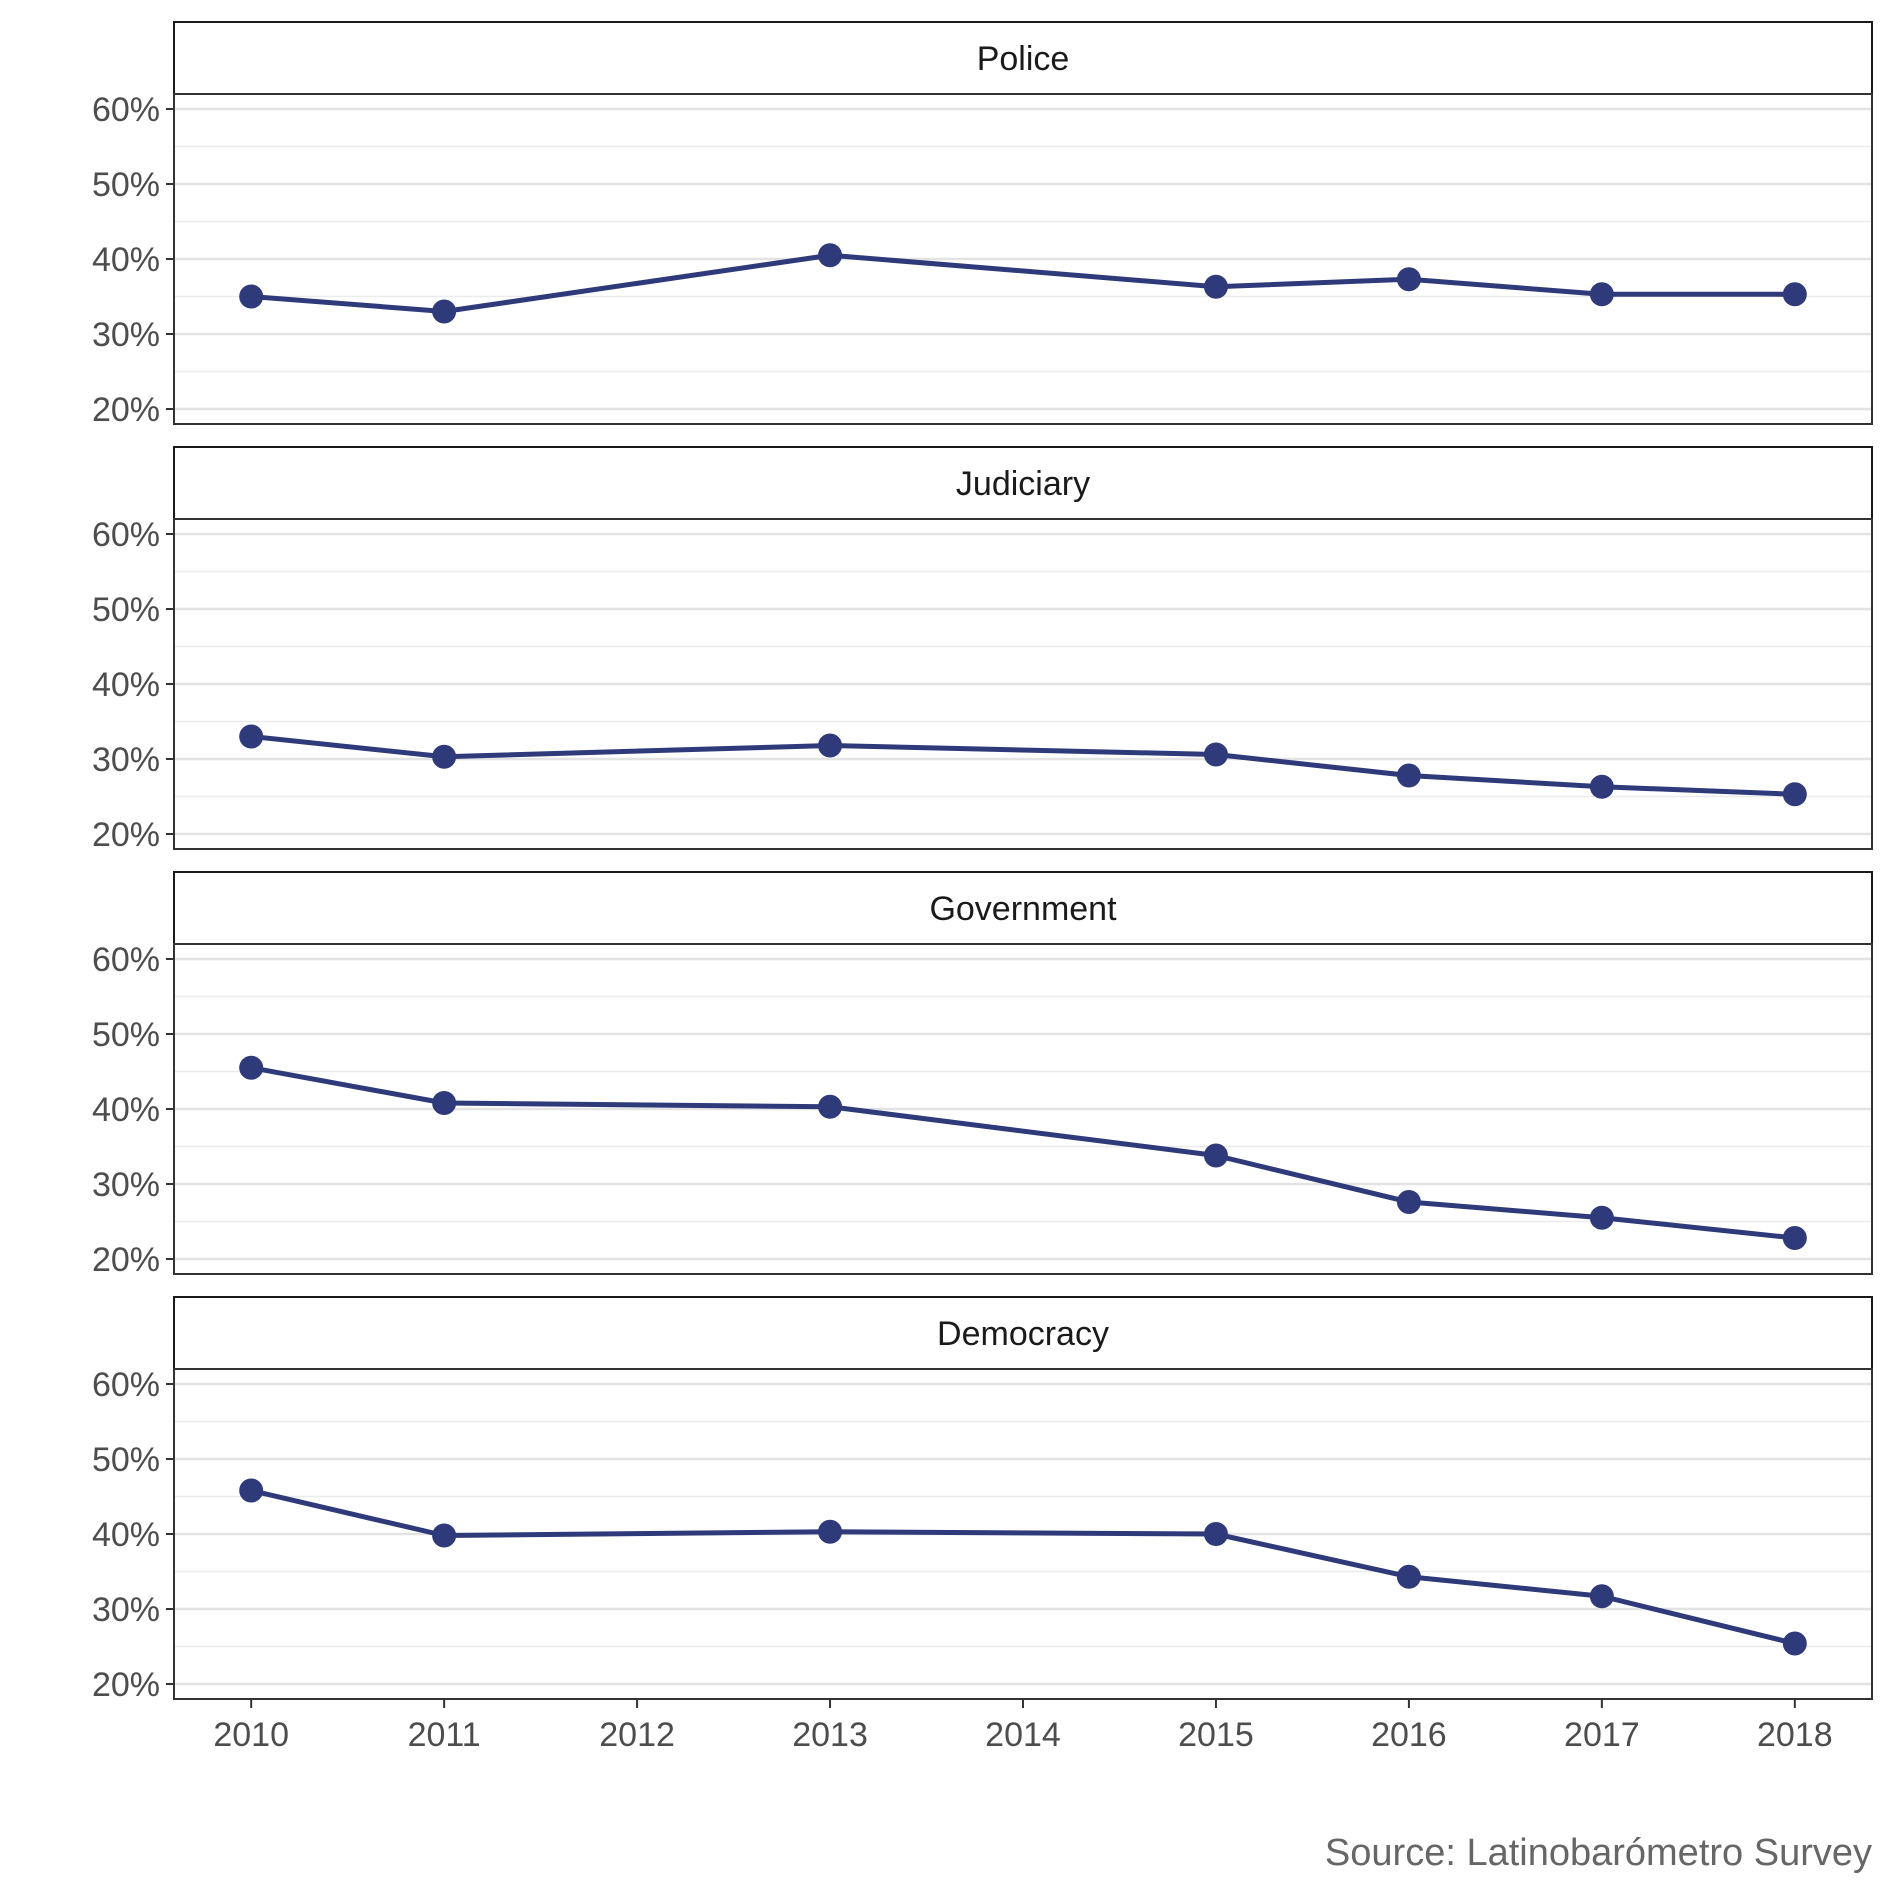  What do you see at coordinates (251, 1735) in the screenshot?
I see `x-tick-label: 2010` at bounding box center [251, 1735].